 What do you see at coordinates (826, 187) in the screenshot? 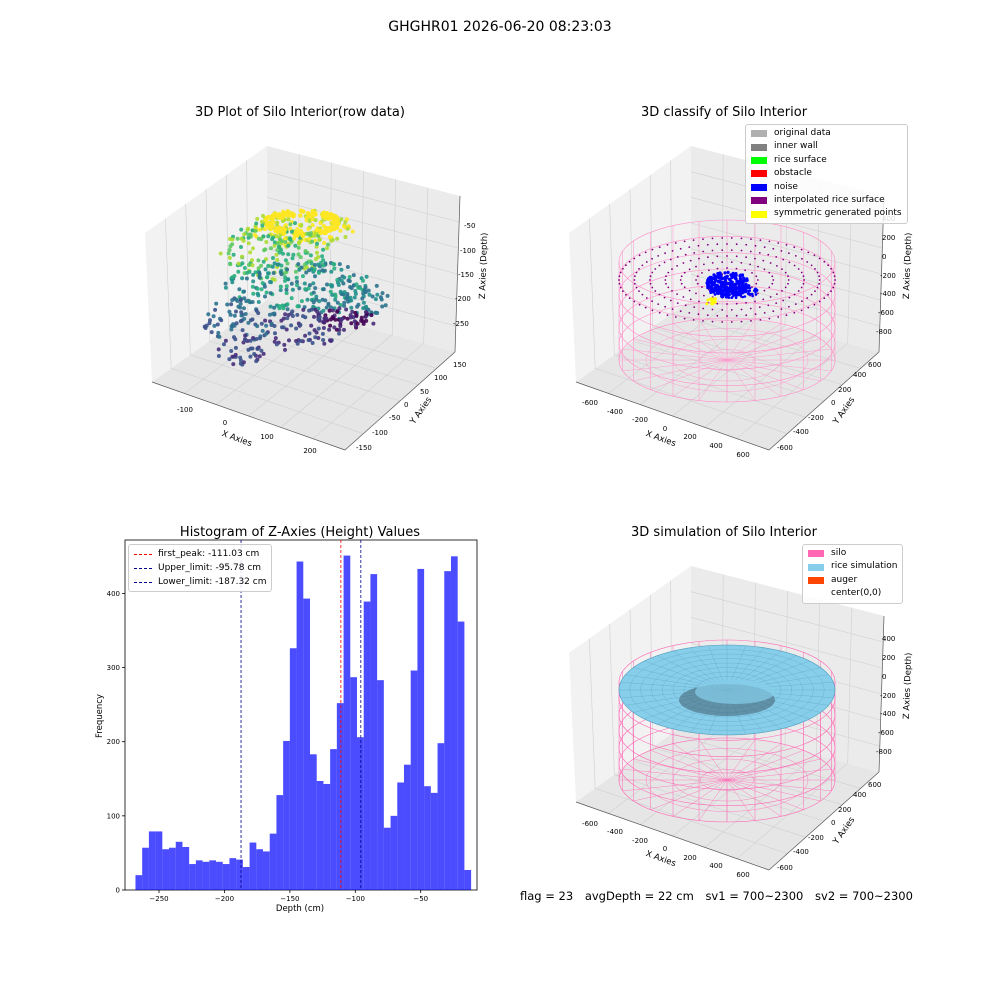
I see `legend-entry: noise` at bounding box center [826, 187].